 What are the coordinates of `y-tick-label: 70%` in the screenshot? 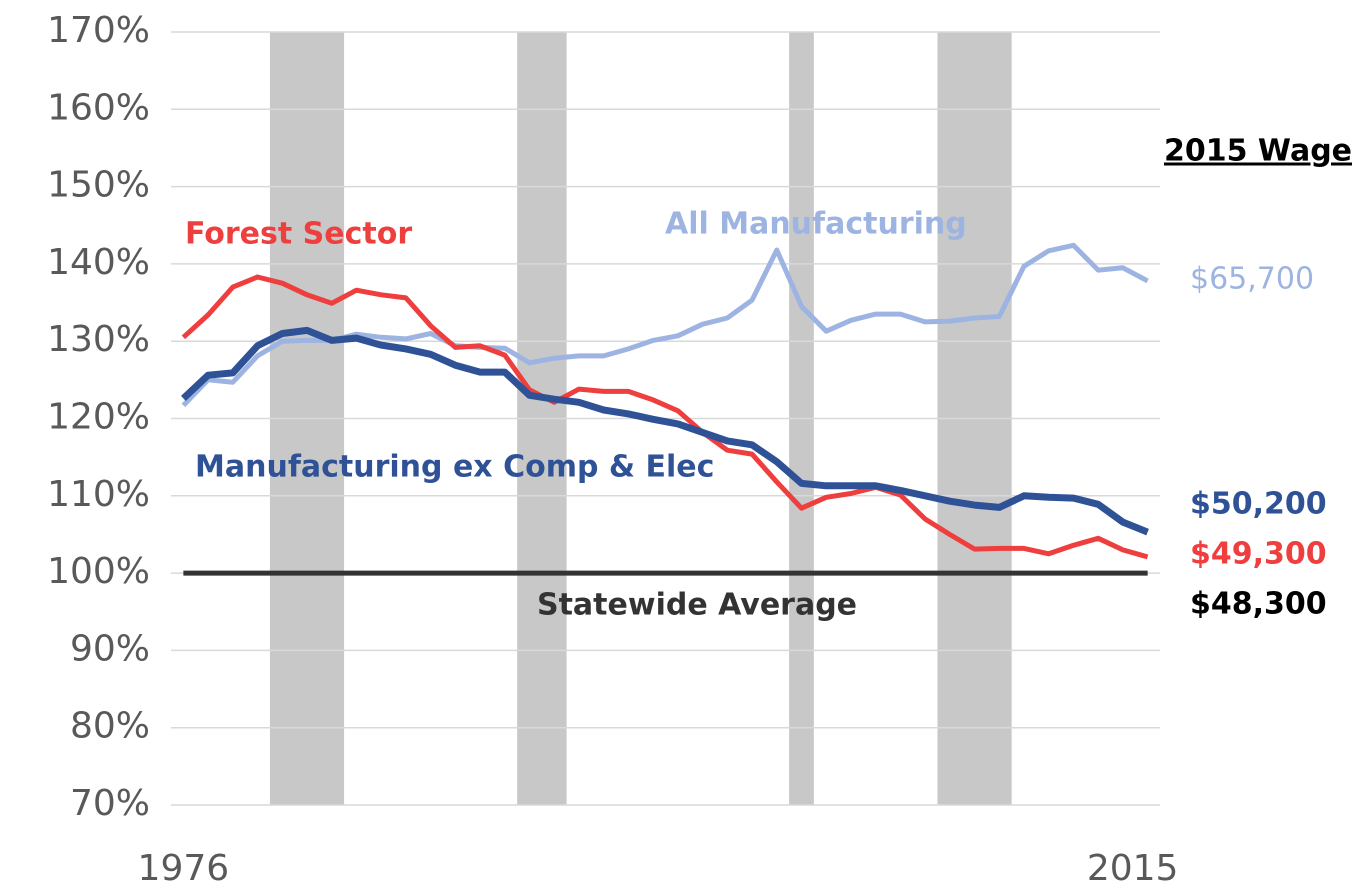 It's located at (110, 803).